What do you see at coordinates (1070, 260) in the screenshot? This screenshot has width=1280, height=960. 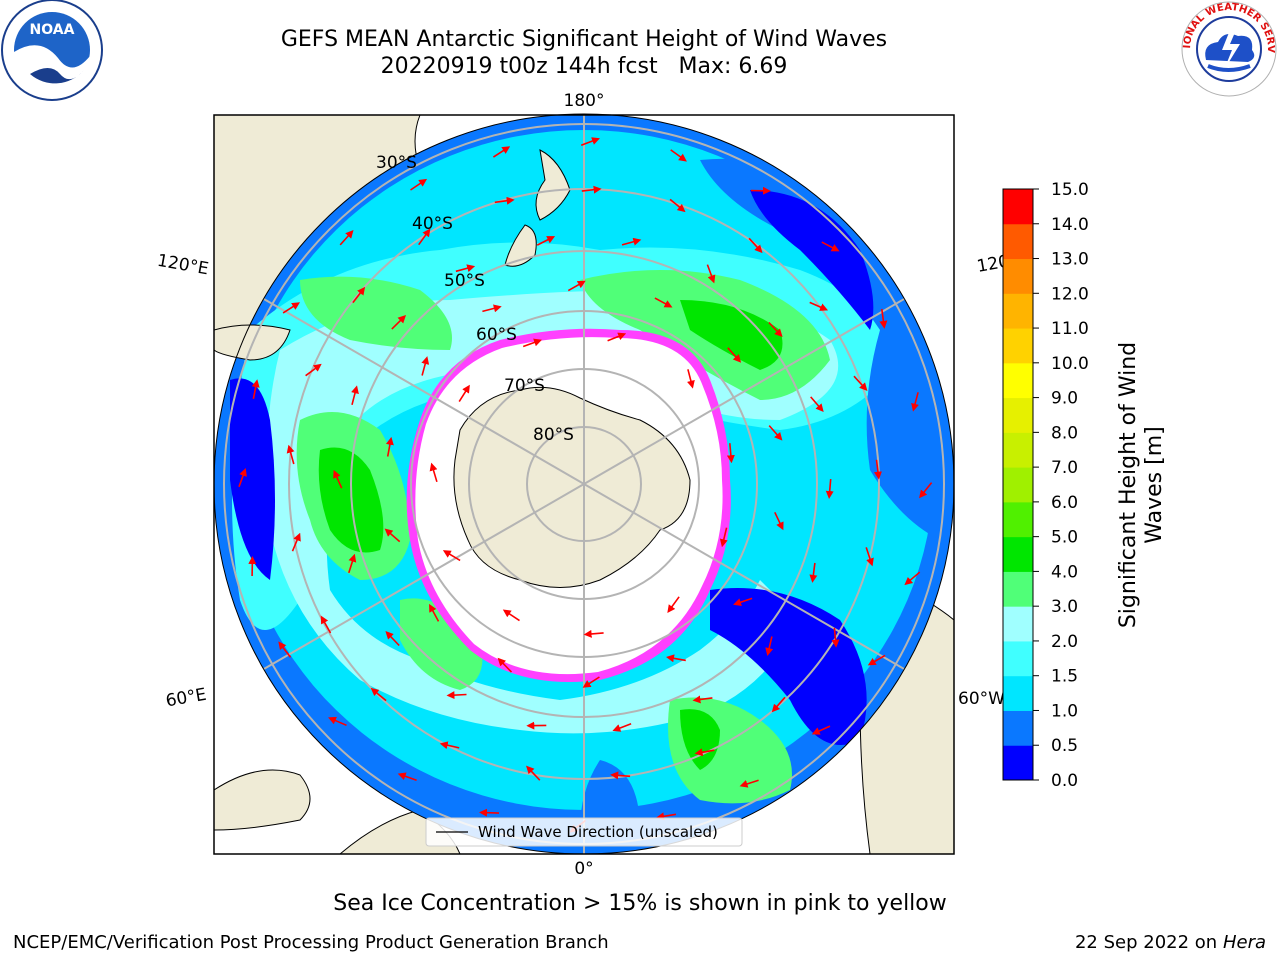 I see `colorbar-tick-label: 13.0` at bounding box center [1070, 260].